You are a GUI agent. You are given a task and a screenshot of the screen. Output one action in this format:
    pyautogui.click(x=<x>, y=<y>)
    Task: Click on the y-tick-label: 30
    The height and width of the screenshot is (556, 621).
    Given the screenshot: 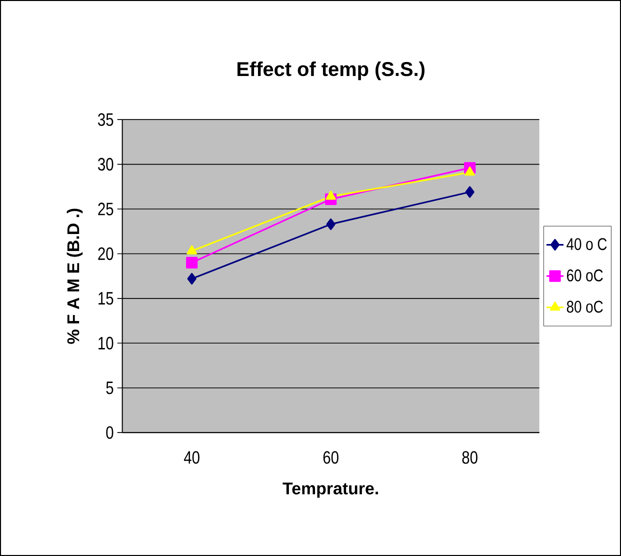 What is the action you would take?
    pyautogui.click(x=106, y=164)
    